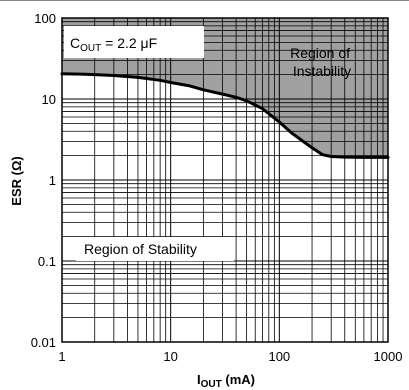 The height and width of the screenshot is (390, 409). I want to click on x-tick-label: 1000, so click(388, 356).